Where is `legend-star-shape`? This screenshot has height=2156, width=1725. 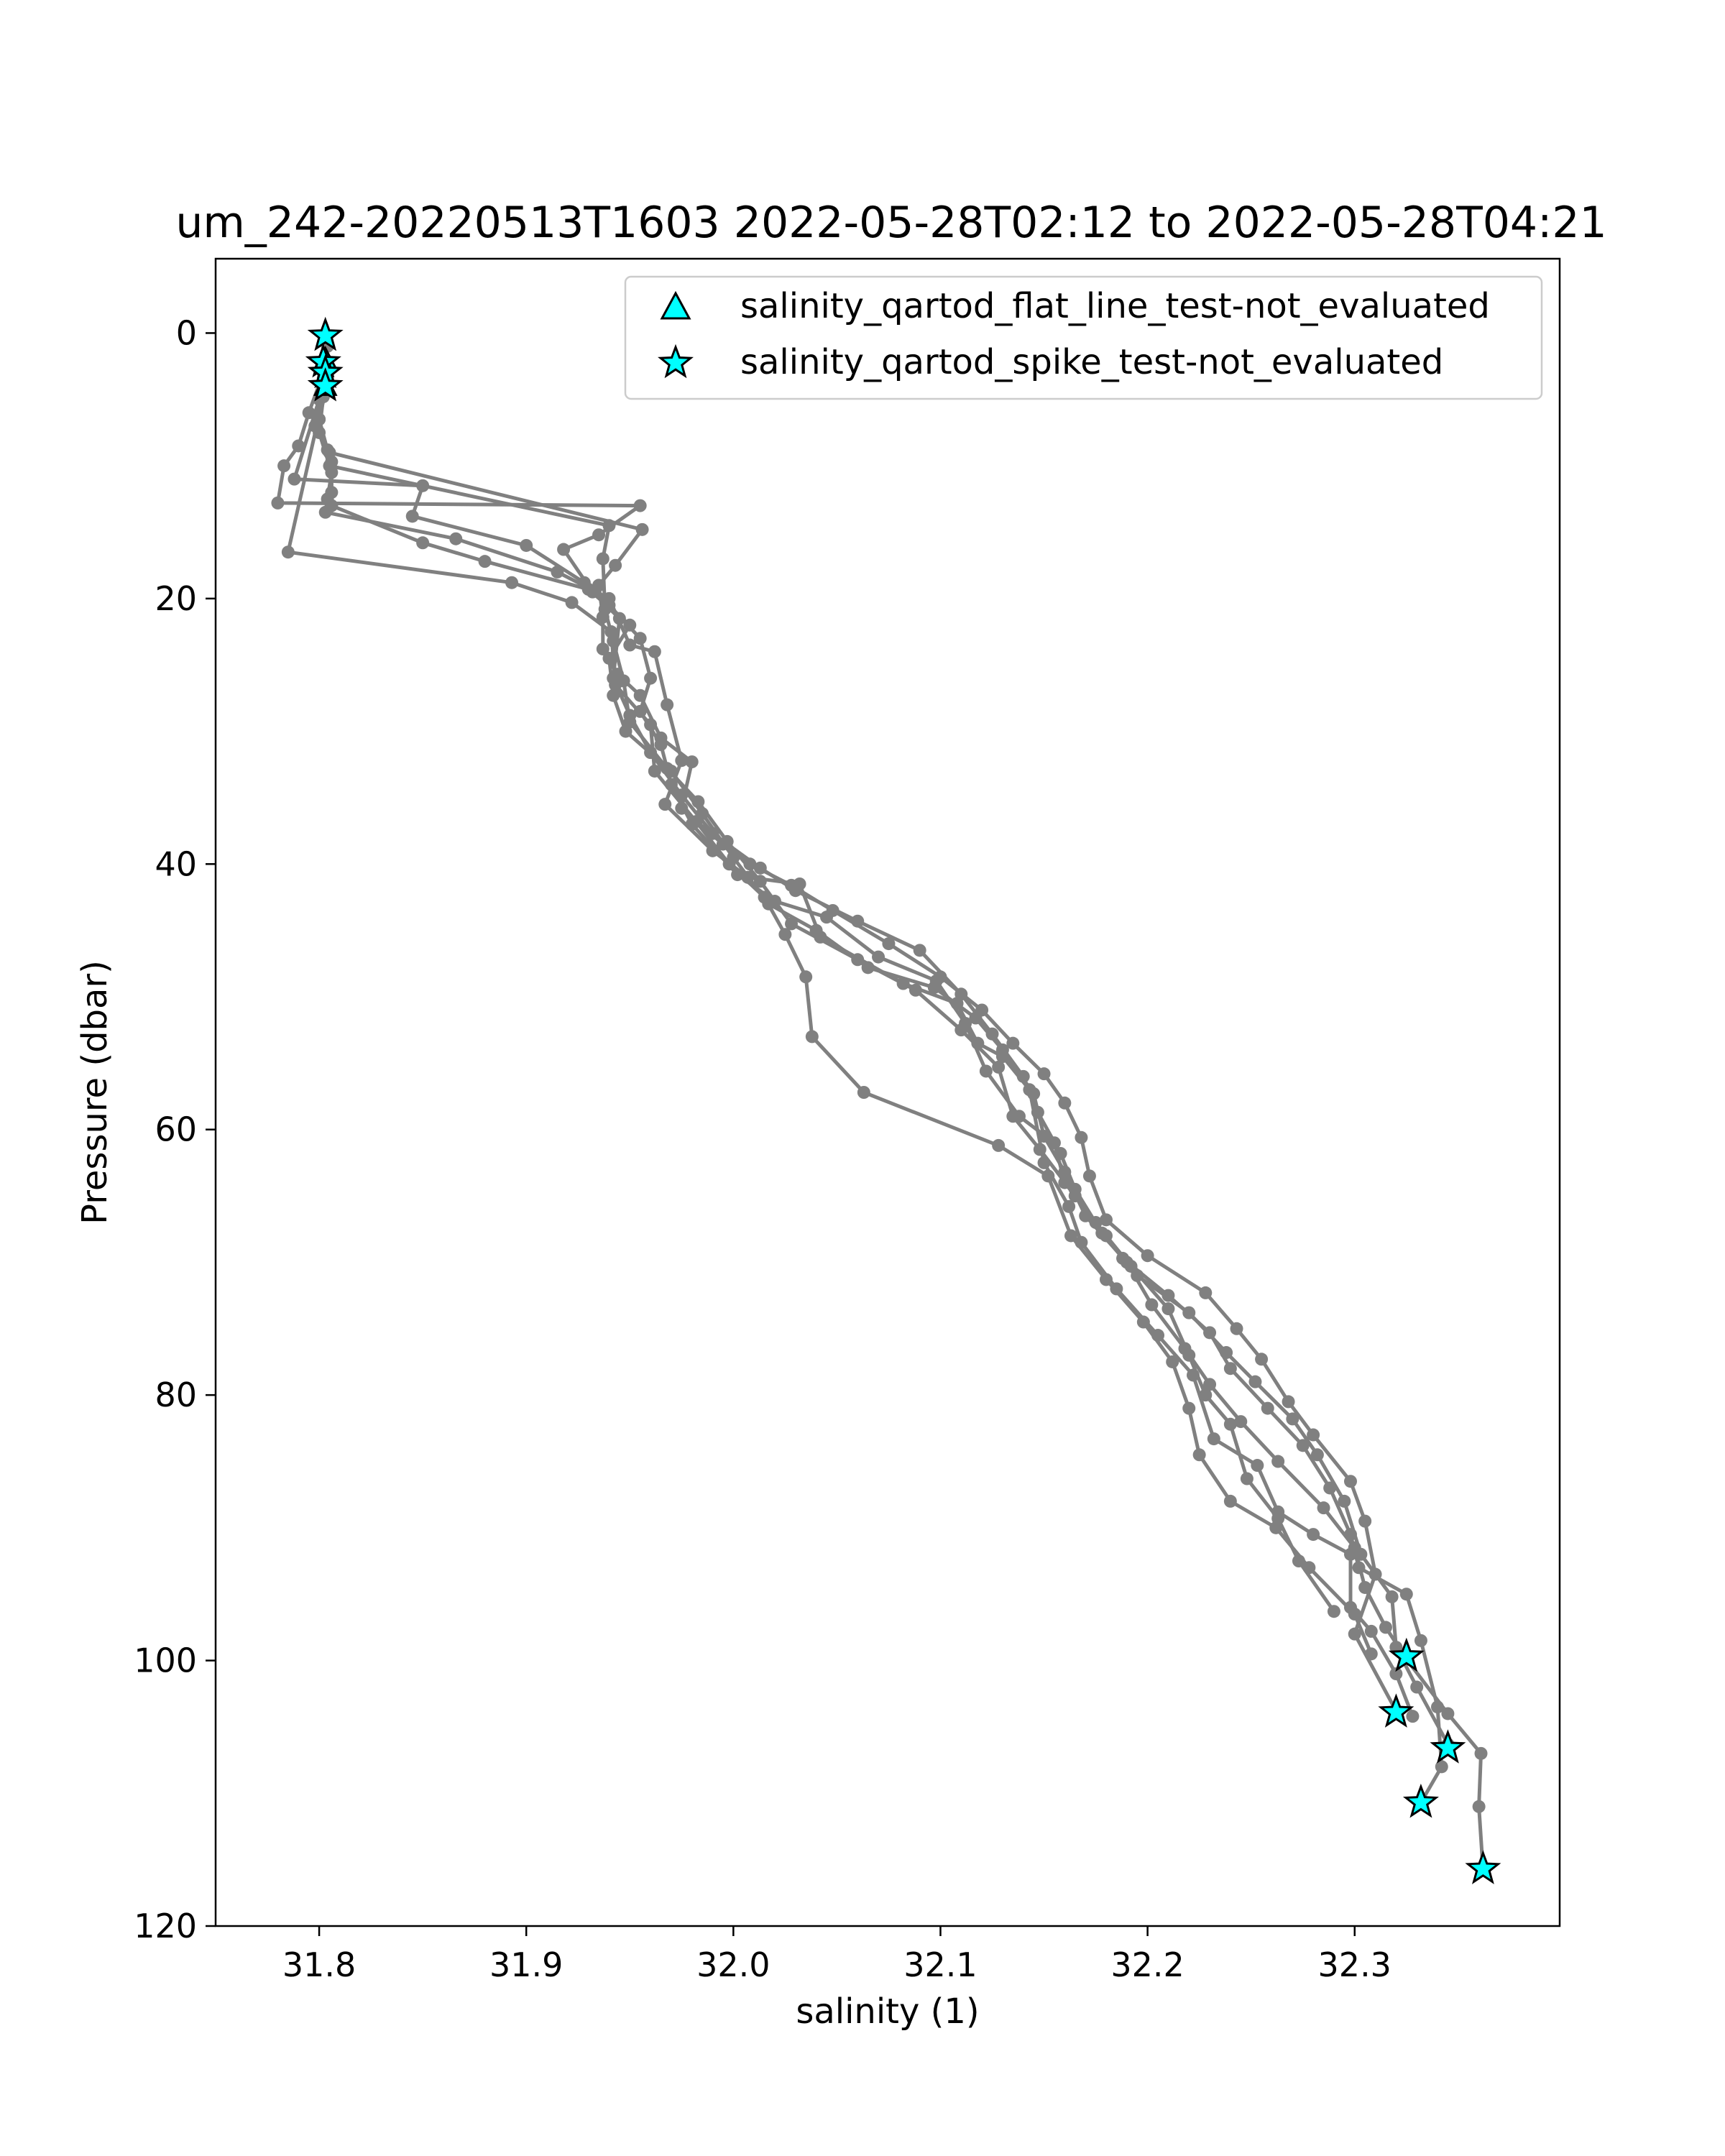 legend-star-shape is located at coordinates (676, 361).